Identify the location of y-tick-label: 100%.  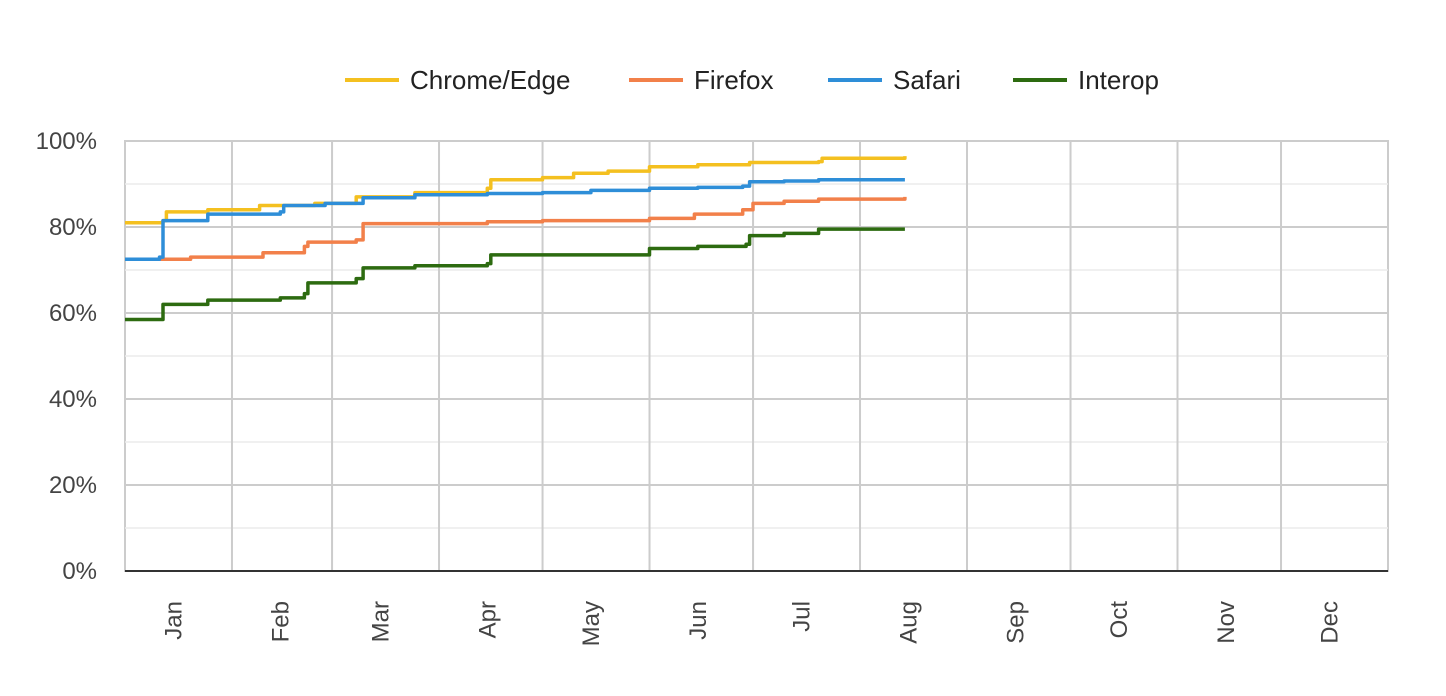
(66, 141).